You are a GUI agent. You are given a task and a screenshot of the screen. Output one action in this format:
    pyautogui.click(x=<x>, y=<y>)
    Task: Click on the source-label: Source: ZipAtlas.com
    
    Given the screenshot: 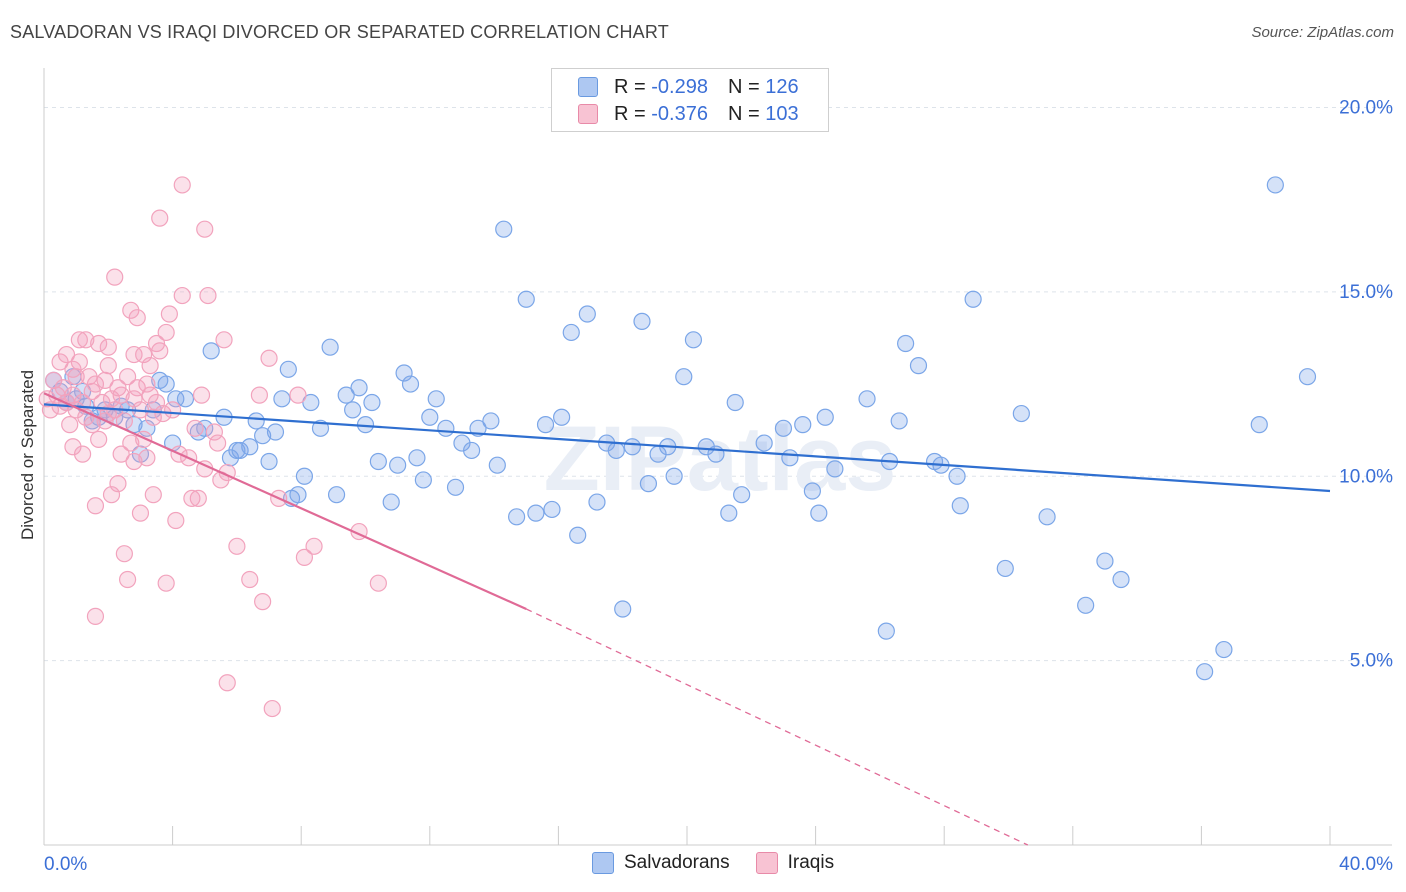 What is the action you would take?
    pyautogui.click(x=1322, y=32)
    